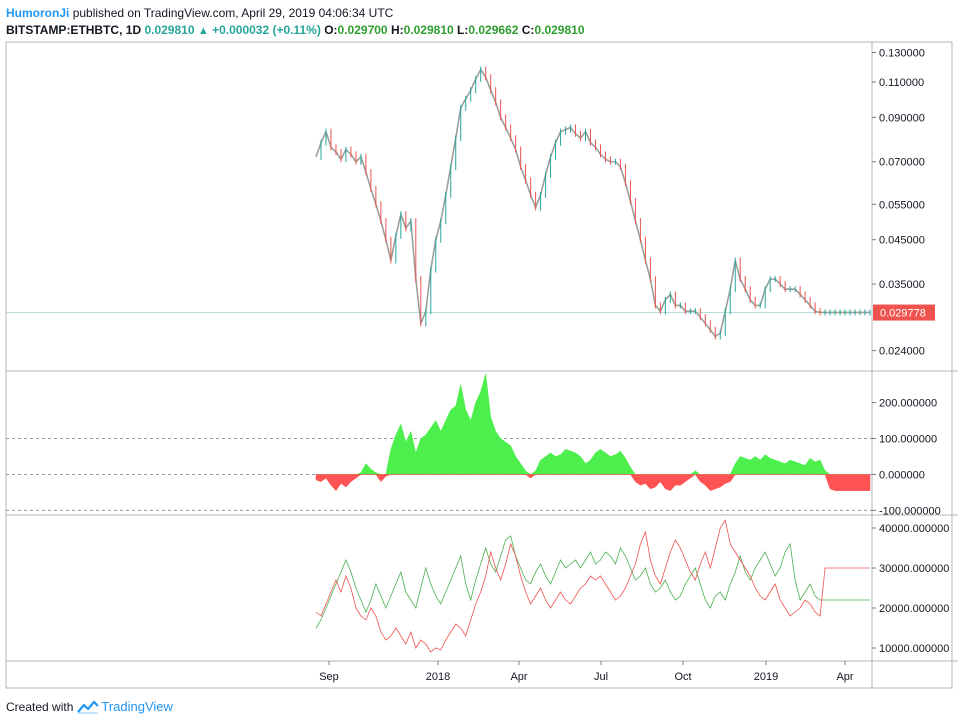  I want to click on open-value: 0.029700, so click(362, 30).